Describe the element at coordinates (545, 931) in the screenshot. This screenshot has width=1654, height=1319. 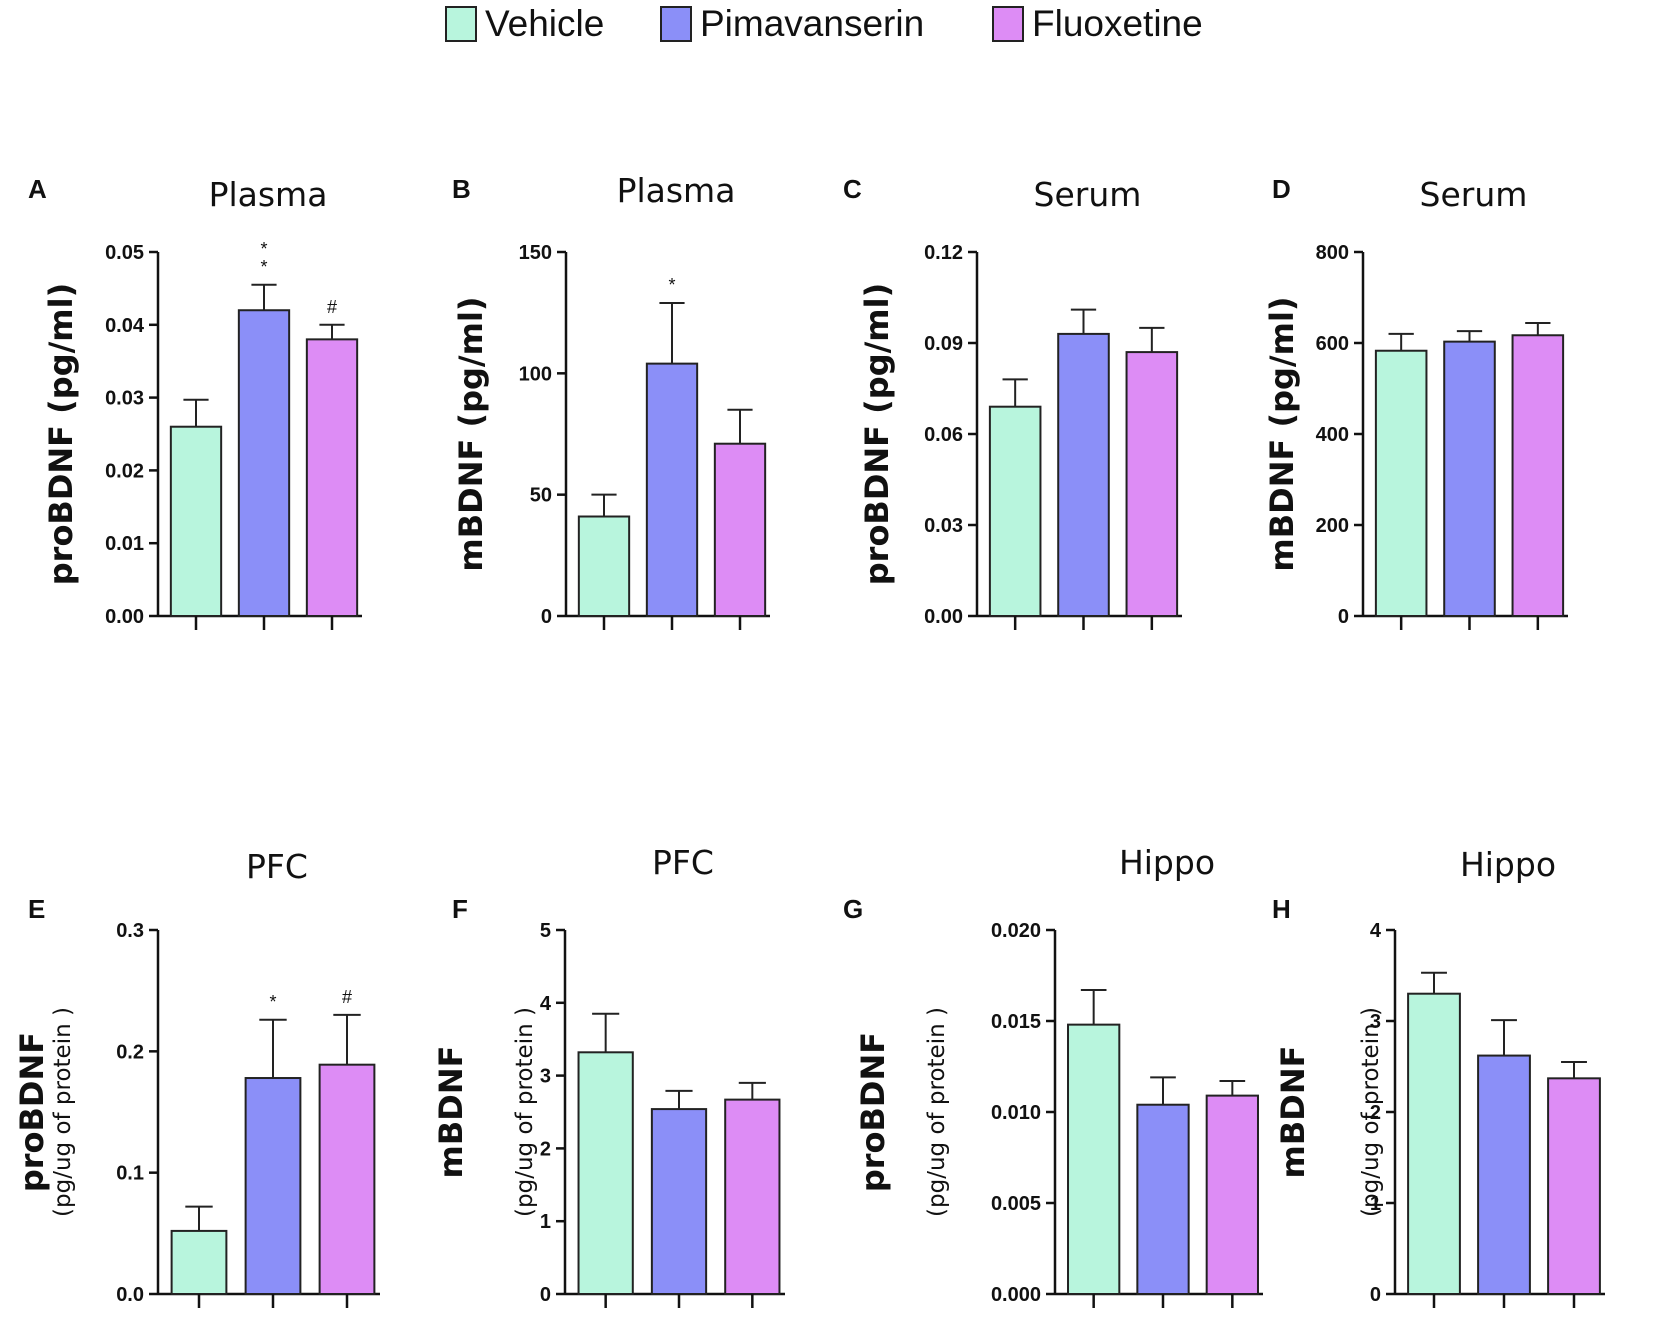
I see `y-tick-label: 5` at that location.